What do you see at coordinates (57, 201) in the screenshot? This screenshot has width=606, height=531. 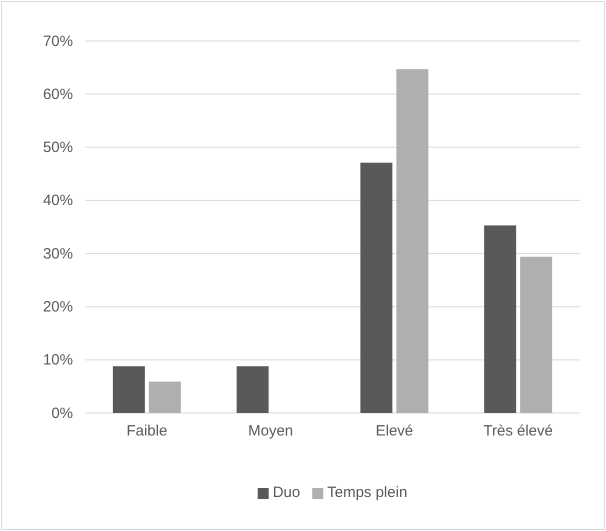 I see `y-tick-label: 40%` at bounding box center [57, 201].